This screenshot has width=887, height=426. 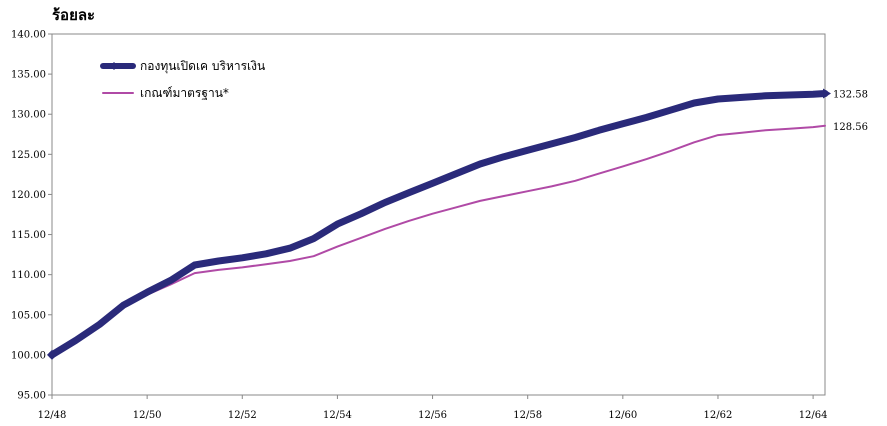 I want to click on x-tick-label: 12/64, so click(x=813, y=415).